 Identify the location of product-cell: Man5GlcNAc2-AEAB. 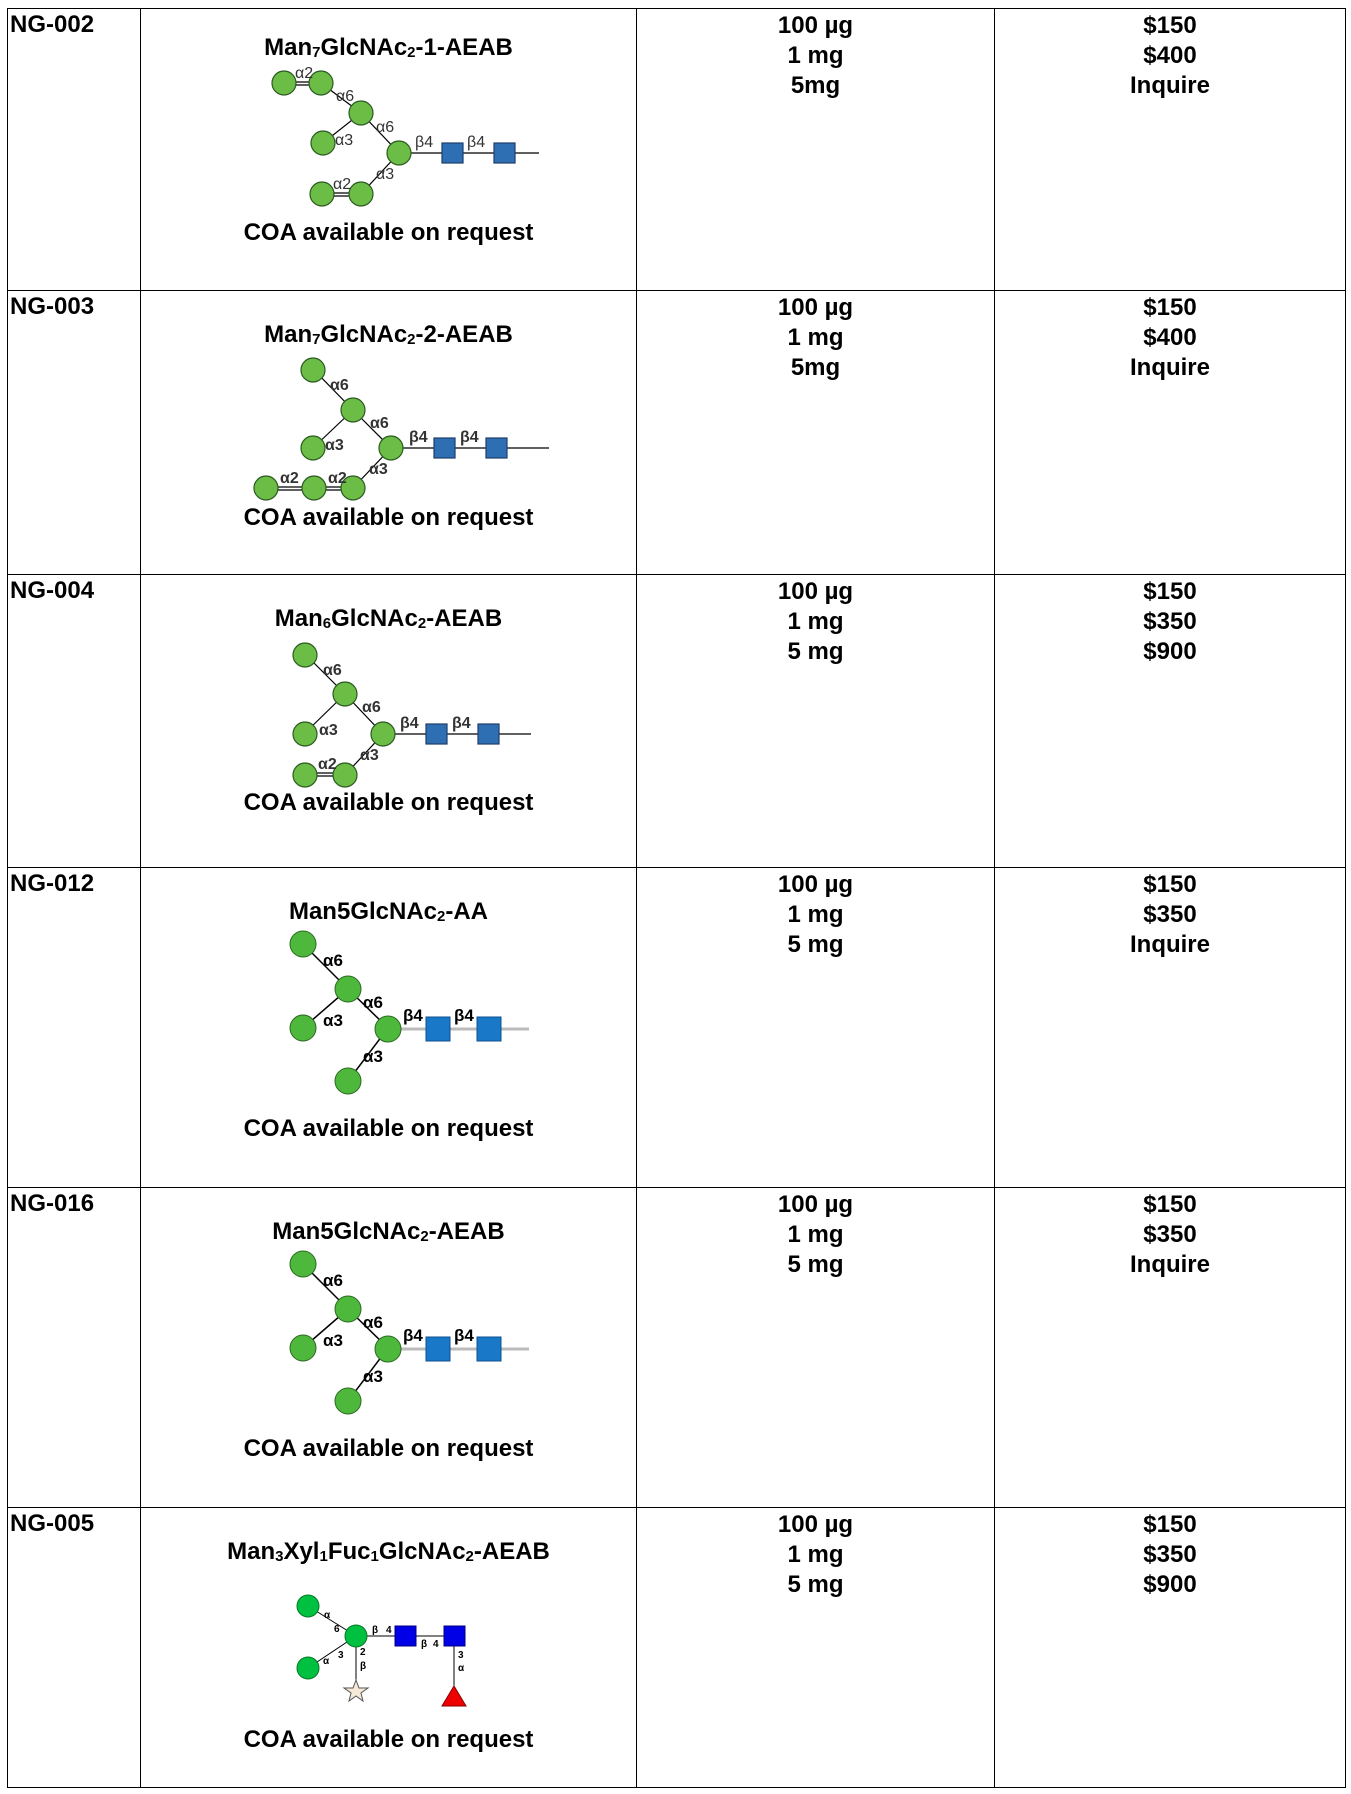
(388, 1347).